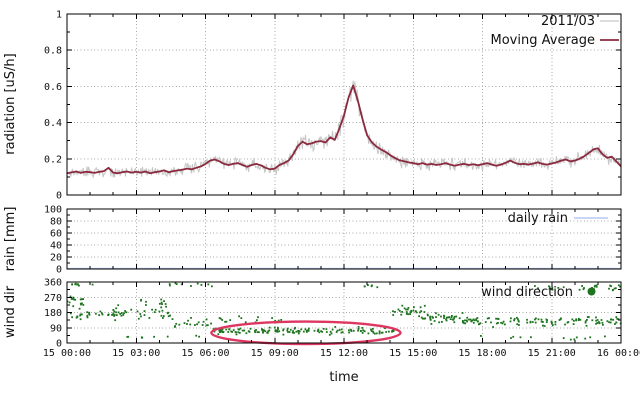  I want to click on y-tick-label: 180, so click(53, 313).